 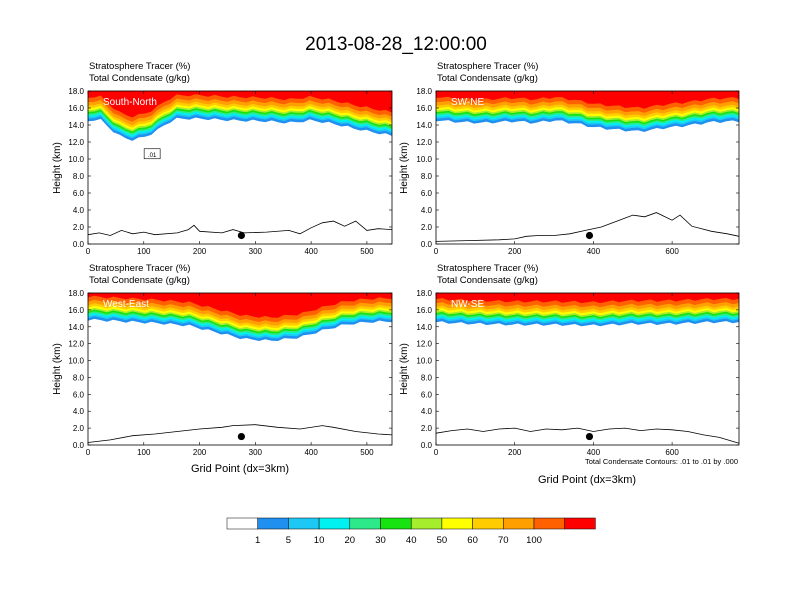 What do you see at coordinates (411, 531) in the screenshot?
I see `colorbar: 1 5 10 20 30 40 50 60 70 100` at bounding box center [411, 531].